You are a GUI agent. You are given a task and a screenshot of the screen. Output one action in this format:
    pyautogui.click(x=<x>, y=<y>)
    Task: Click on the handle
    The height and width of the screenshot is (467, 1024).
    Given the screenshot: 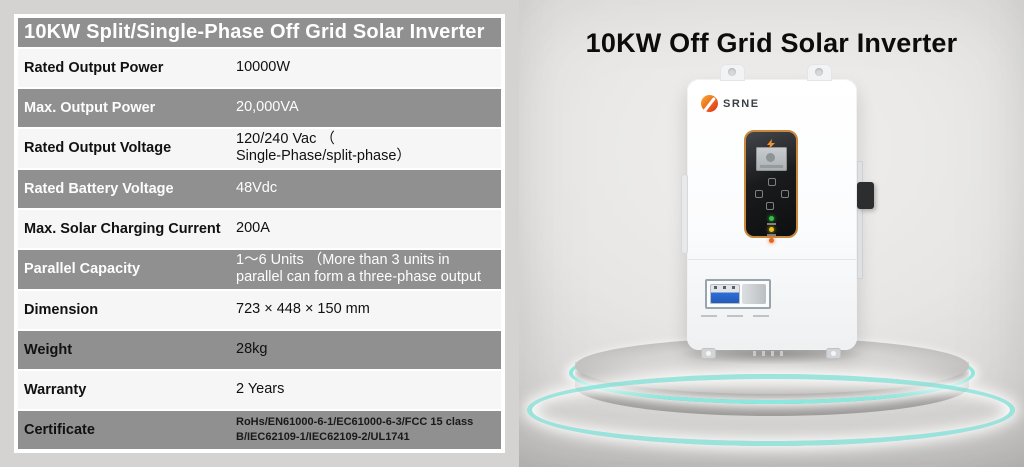 What is the action you would take?
    pyautogui.click(x=684, y=214)
    